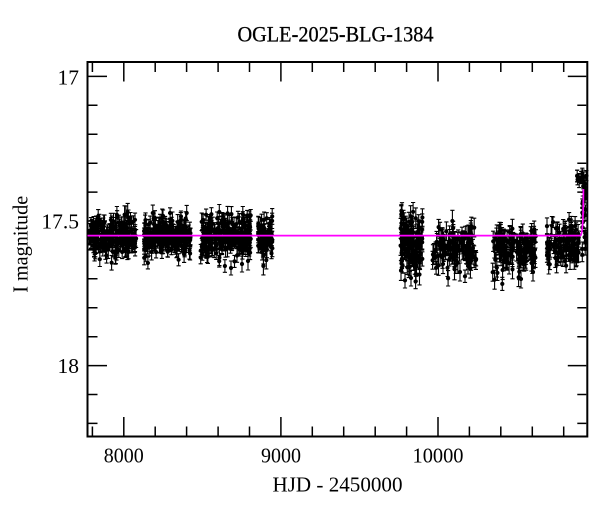 Image resolution: width=600 pixels, height=512 pixels. I want to click on svg-text: 9000, so click(281, 455).